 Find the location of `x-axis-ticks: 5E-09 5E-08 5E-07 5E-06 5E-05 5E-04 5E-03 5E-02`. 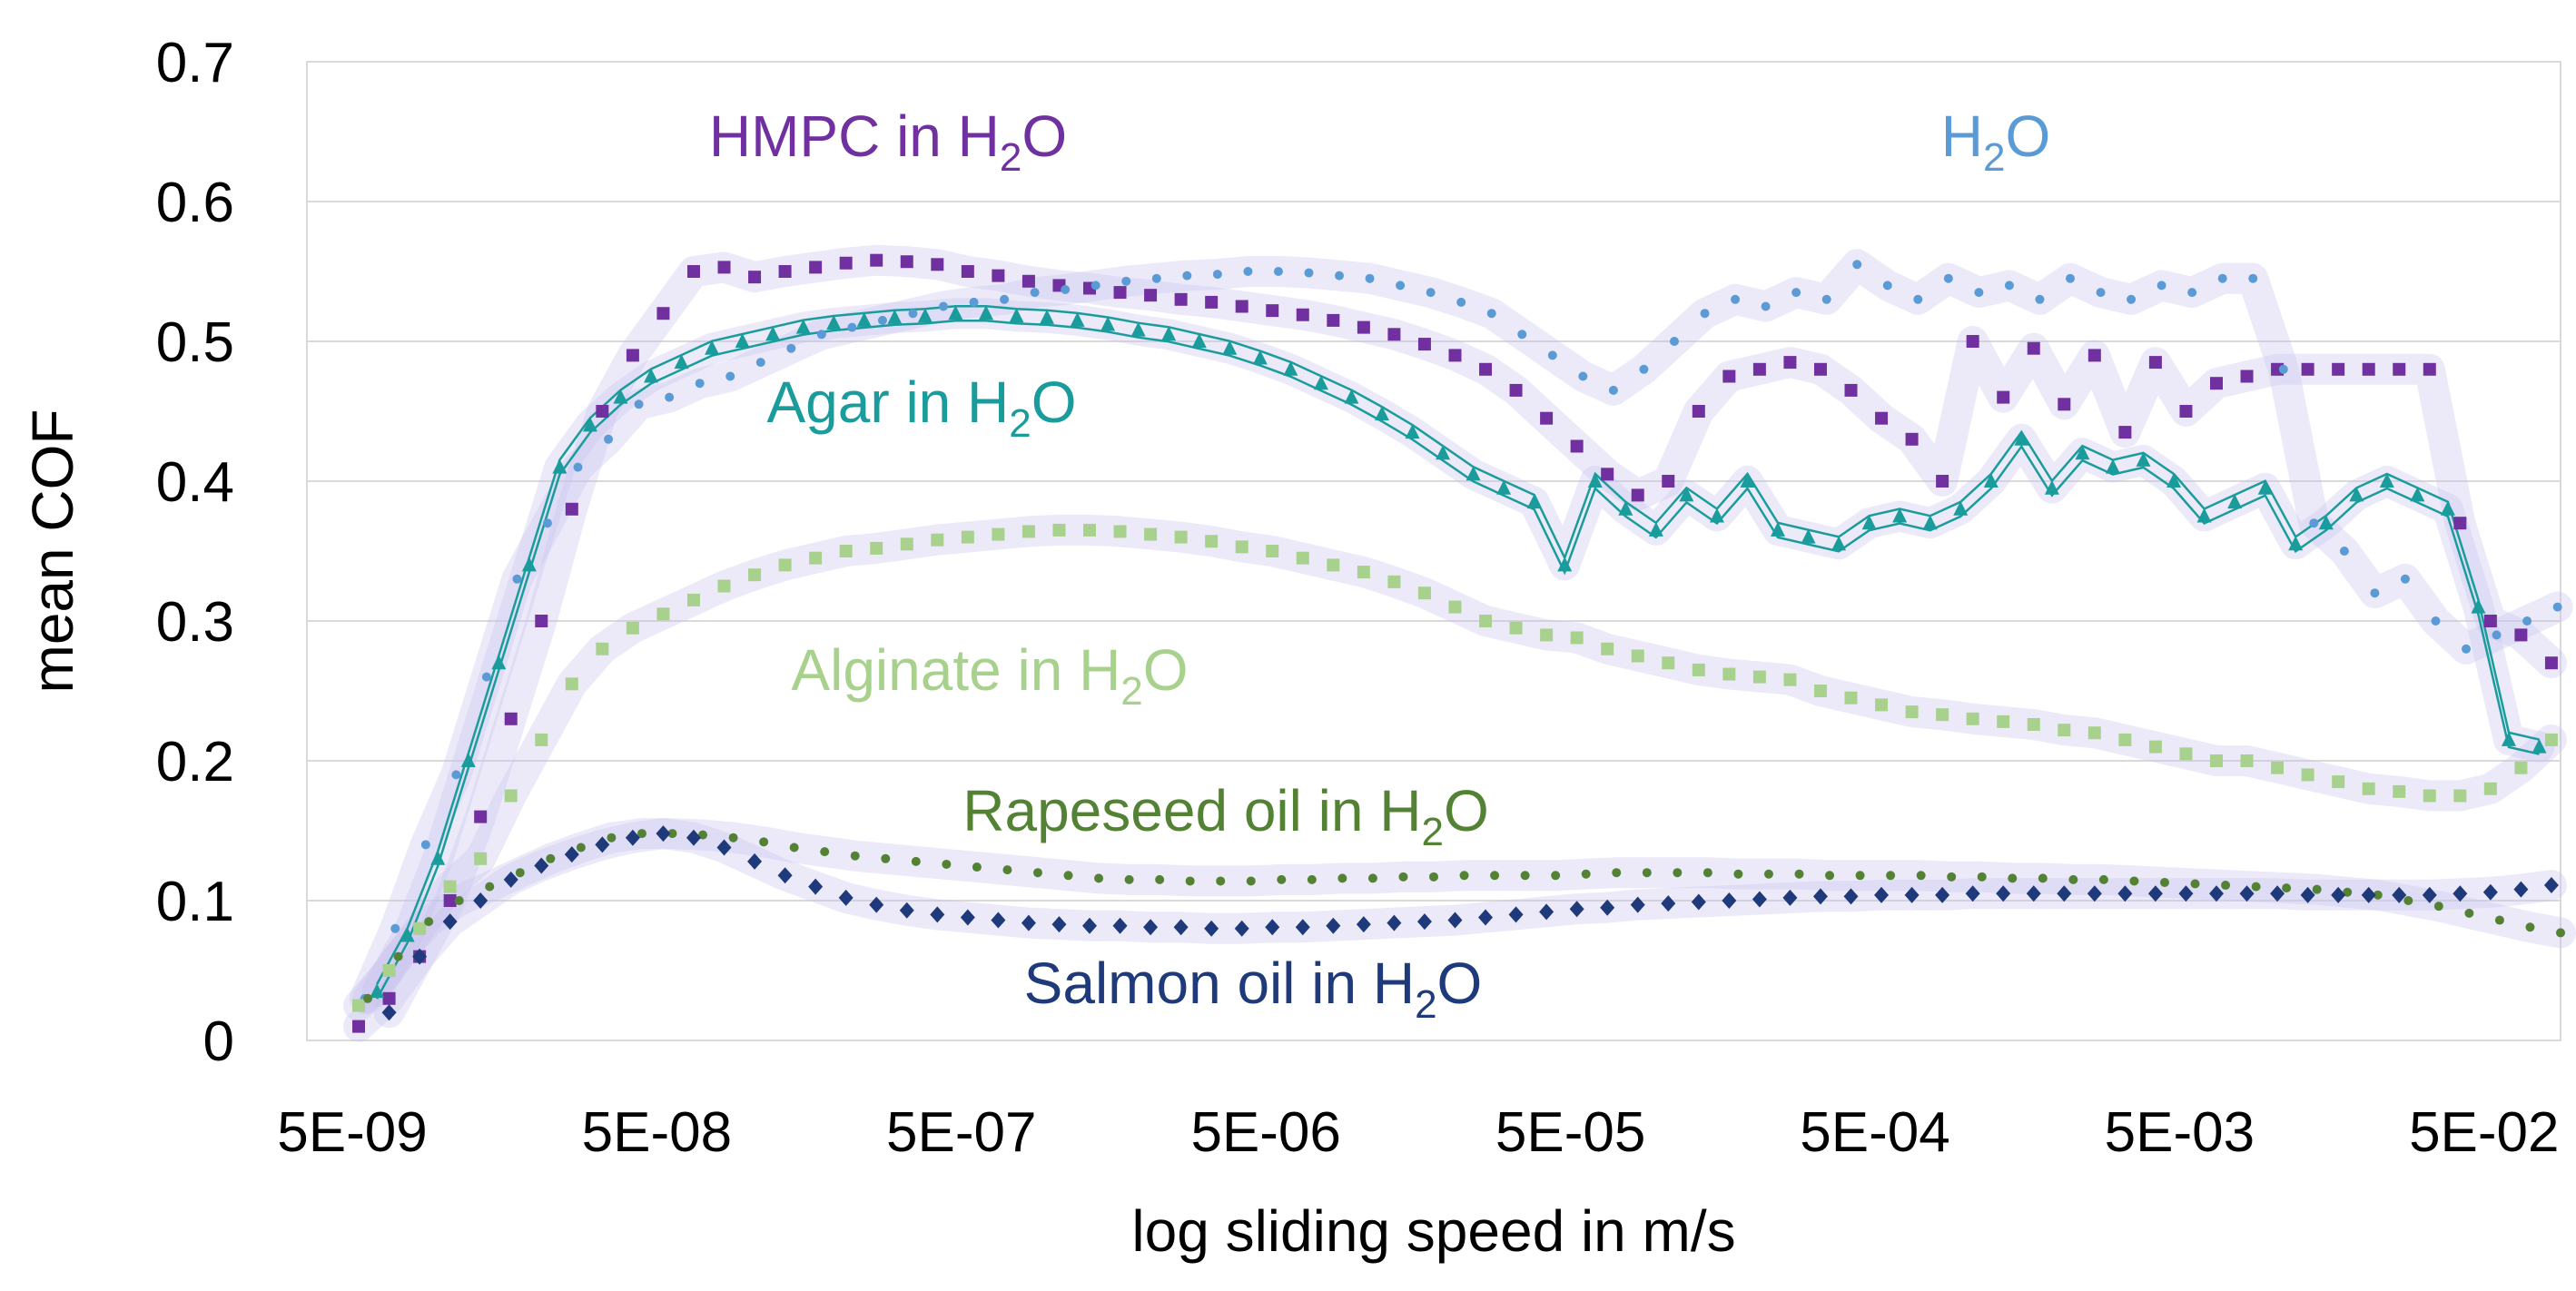

x-axis-ticks: 5E-09 5E-08 5E-07 5E-06 5E-05 5E-04 5E-03 5E-02 is located at coordinates (1418, 1133).